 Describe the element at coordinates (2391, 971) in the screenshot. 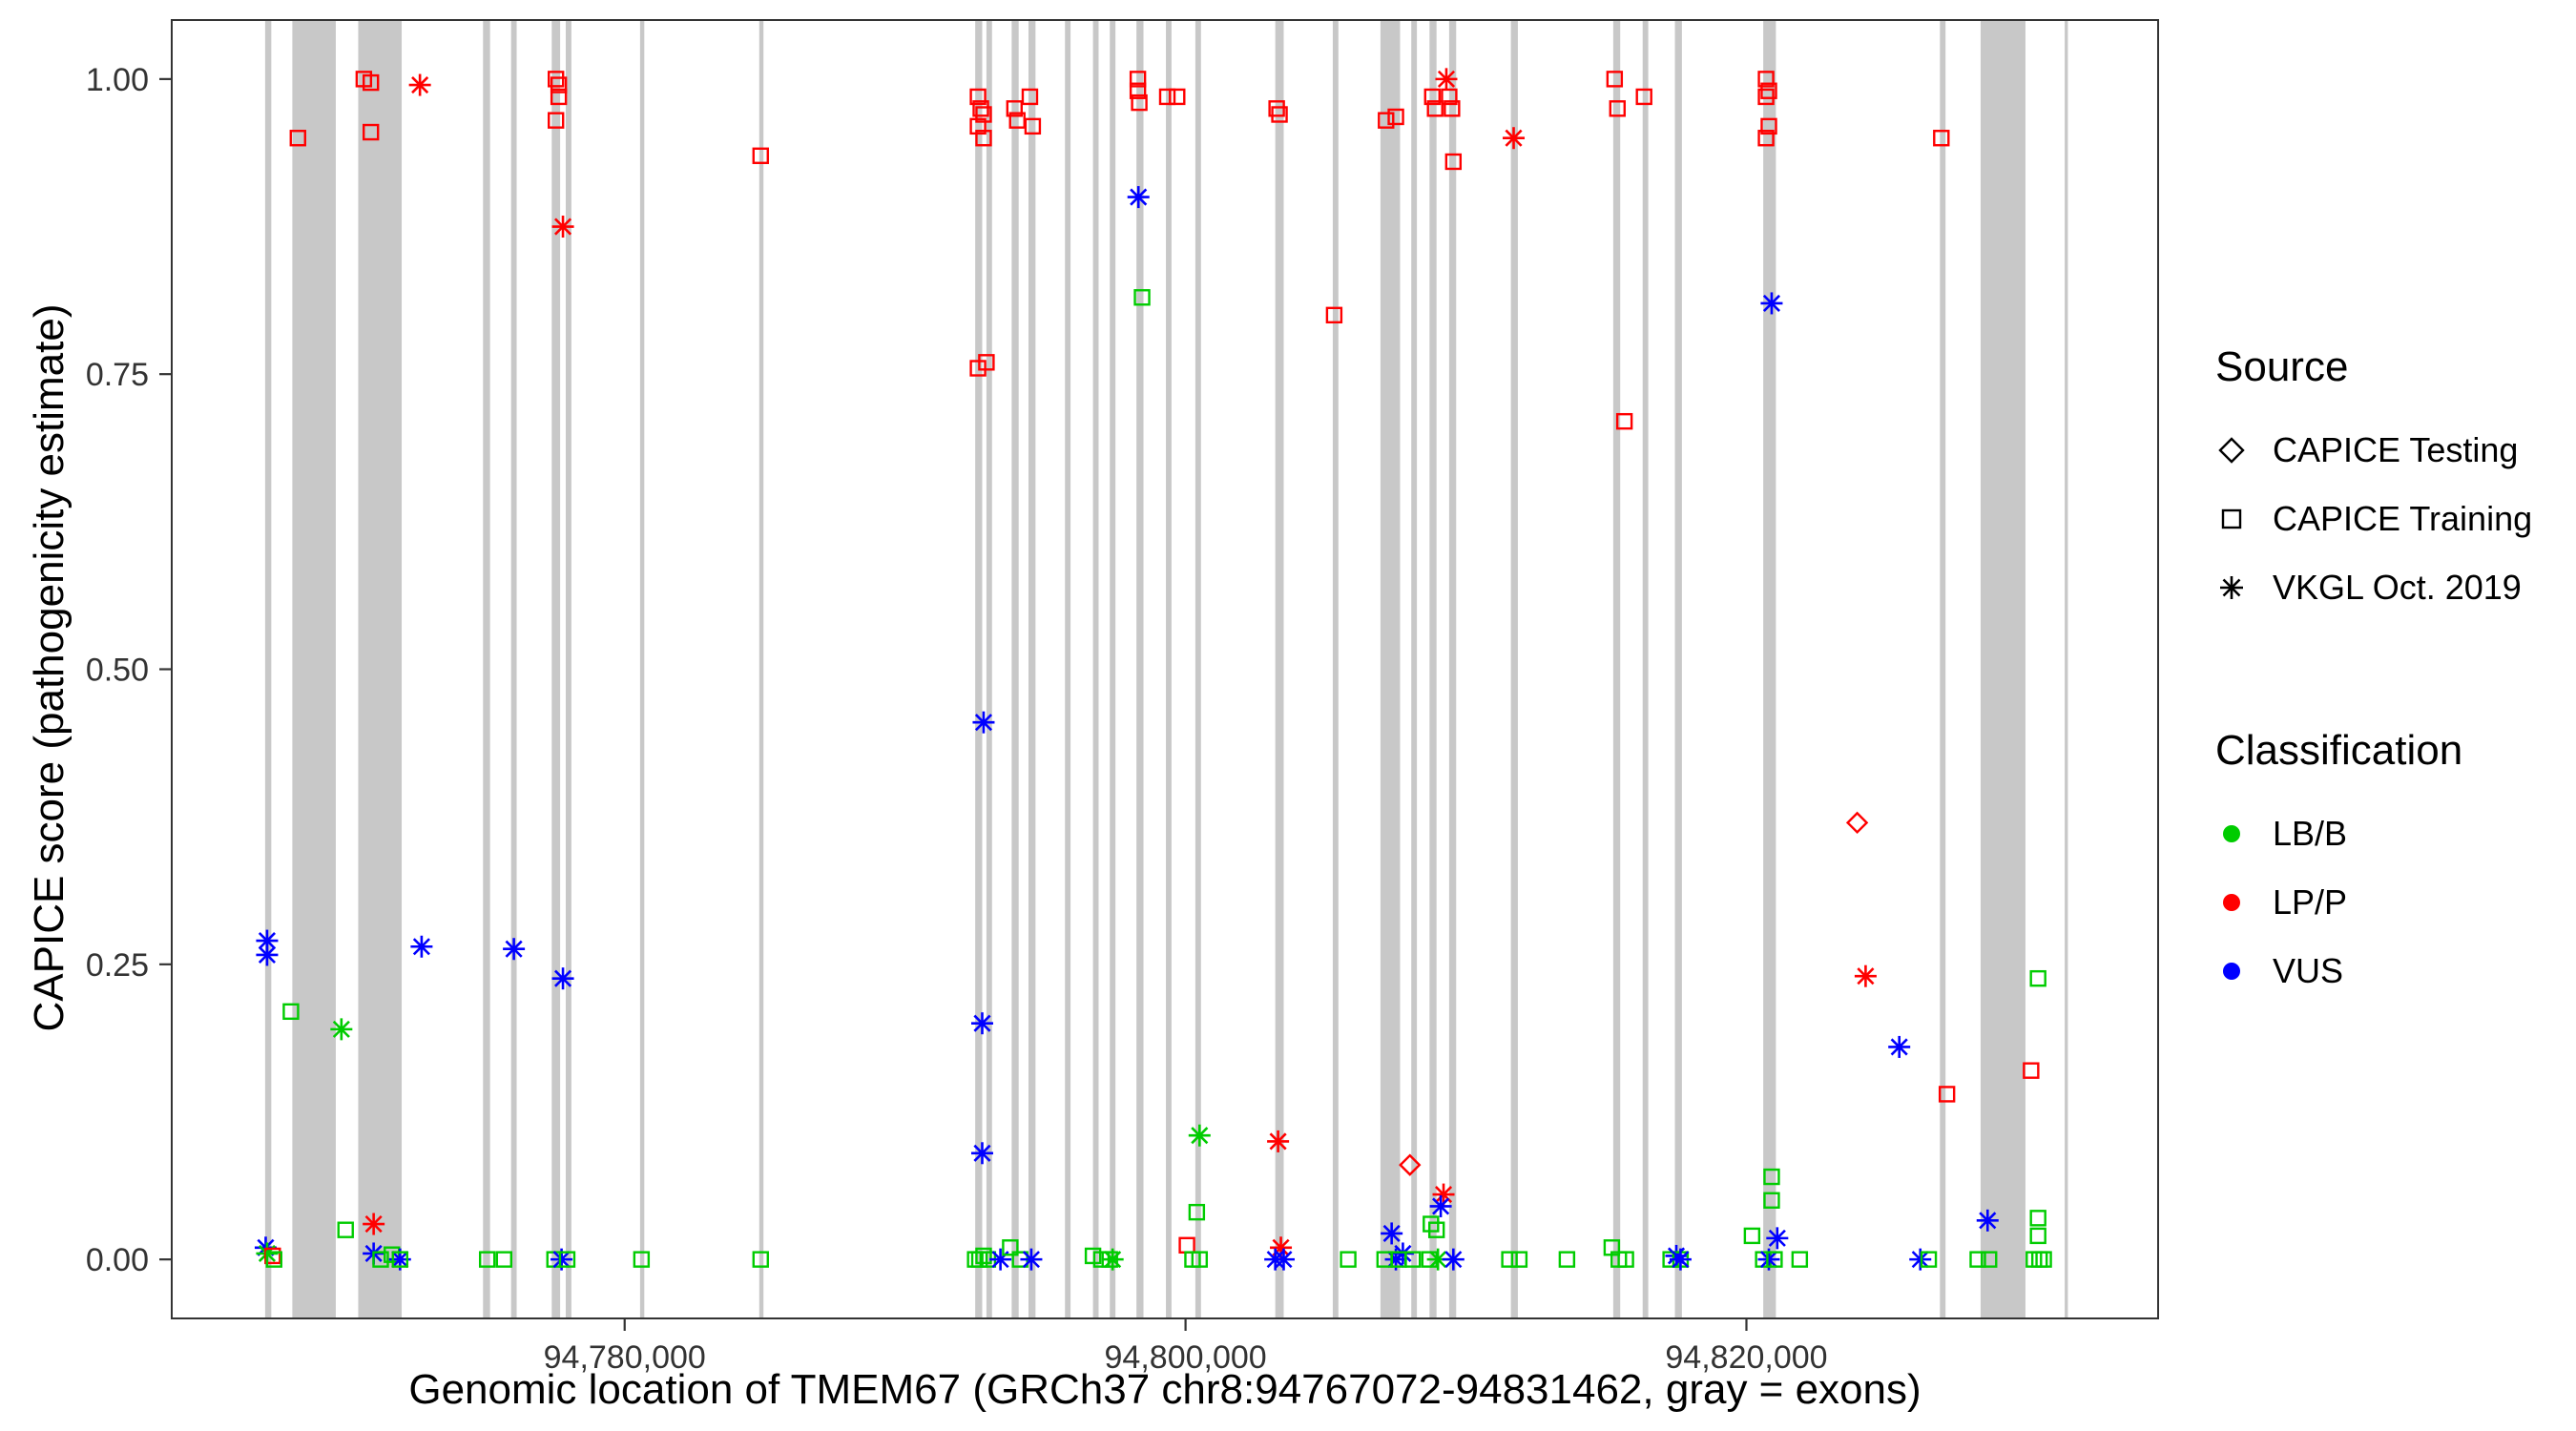

I see `legend-item-vus: VUS` at that location.